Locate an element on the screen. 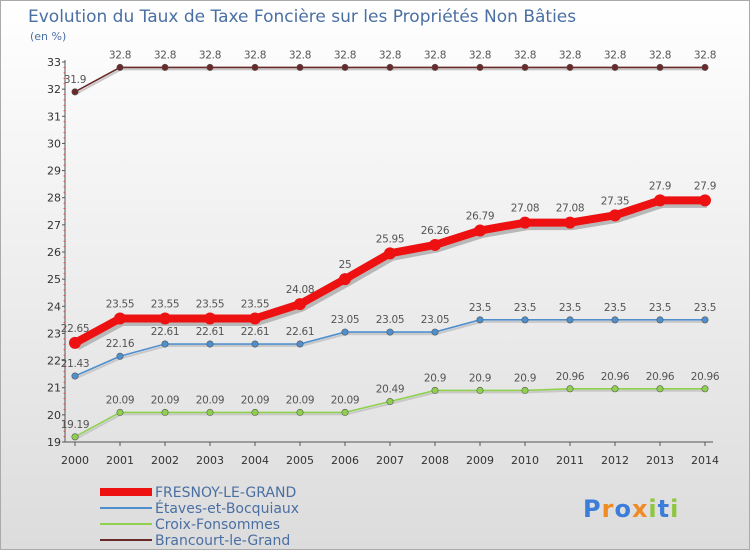  logo-letter: x is located at coordinates (640, 509).